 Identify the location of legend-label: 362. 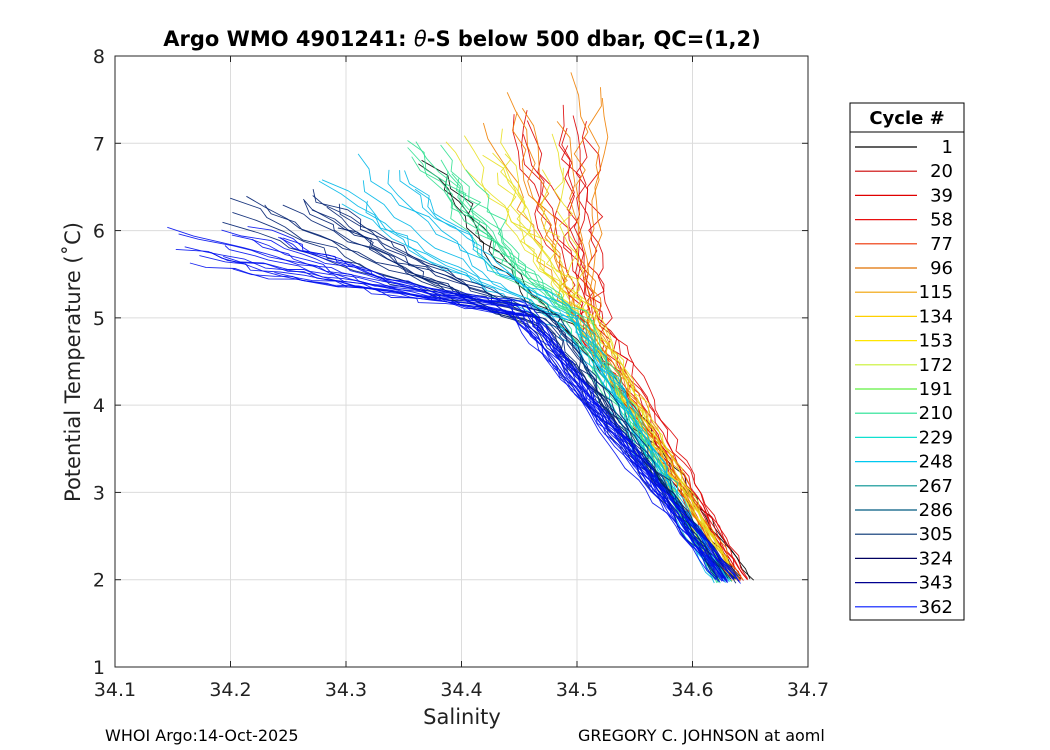
(936, 607).